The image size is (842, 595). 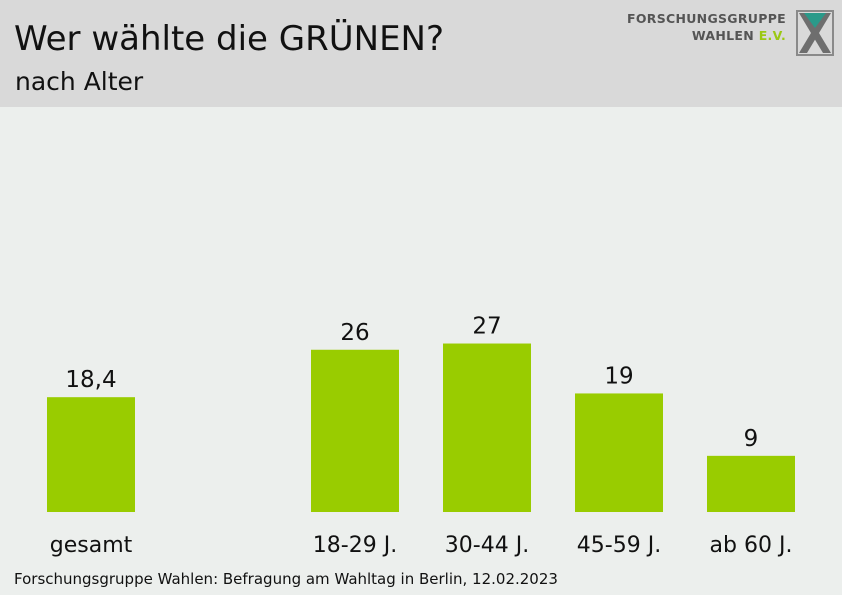 What do you see at coordinates (79, 81) in the screenshot?
I see `chart-subtitle: nach Alter` at bounding box center [79, 81].